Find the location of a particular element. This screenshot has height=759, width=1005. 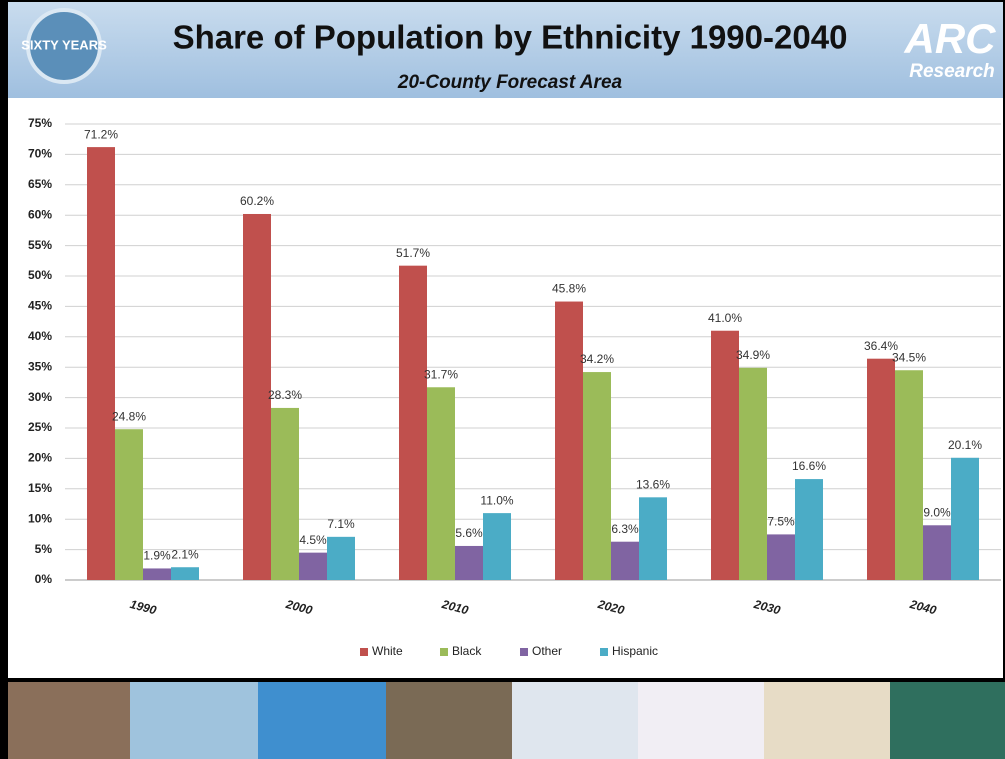

logo-sub: Research is located at coordinates (952, 71).